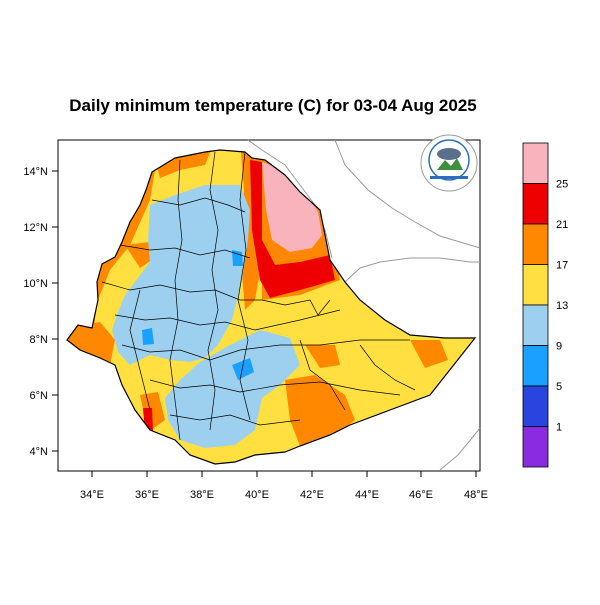  I want to click on legend-label: 1, so click(559, 428).